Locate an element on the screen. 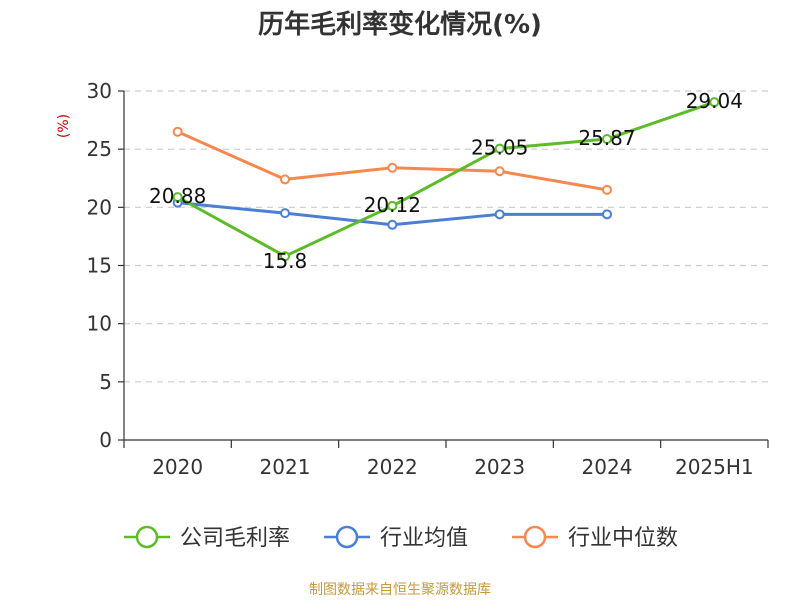  data-label: 20.88 is located at coordinates (177, 196).